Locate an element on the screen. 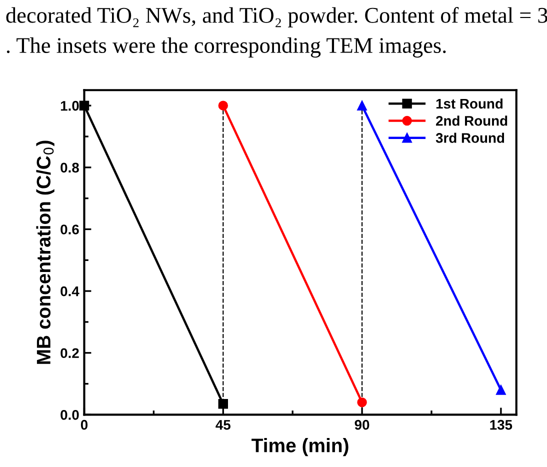 This screenshot has height=467, width=547. text: decorated TiO₂ NWs, and TiO₂ powder. Content of metal = 3 is located at coordinates (276, 17).